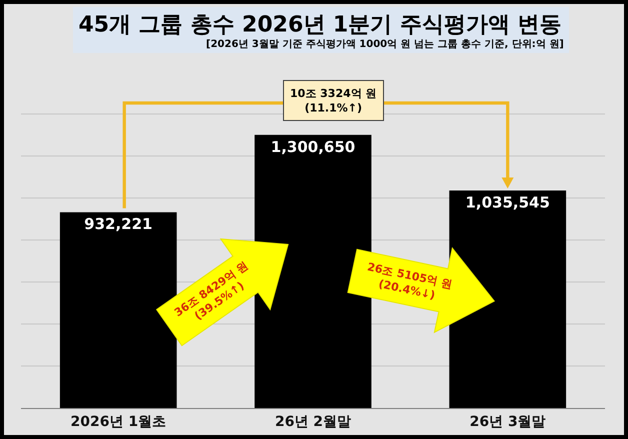  Describe the element at coordinates (385, 44) in the screenshot. I see `chart-subtitle: [2026년 3월말 기준 주식평가액 1000억 원 넘는 그룹 총수 기준, 단위:억 원]` at that location.